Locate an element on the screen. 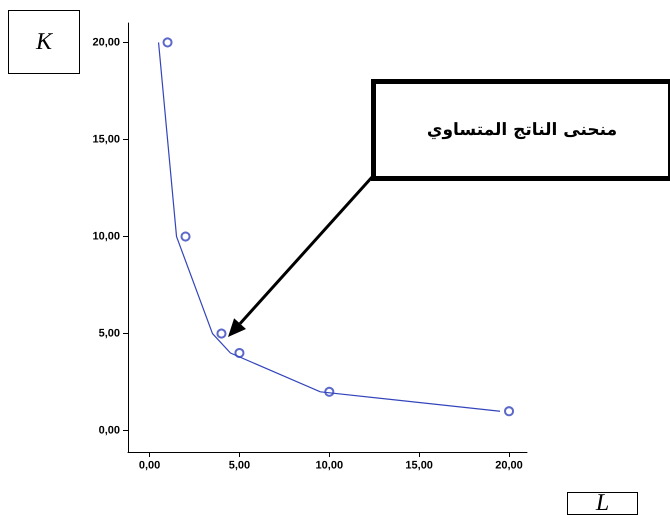  x-tick-label: 0,00 is located at coordinates (149, 466).